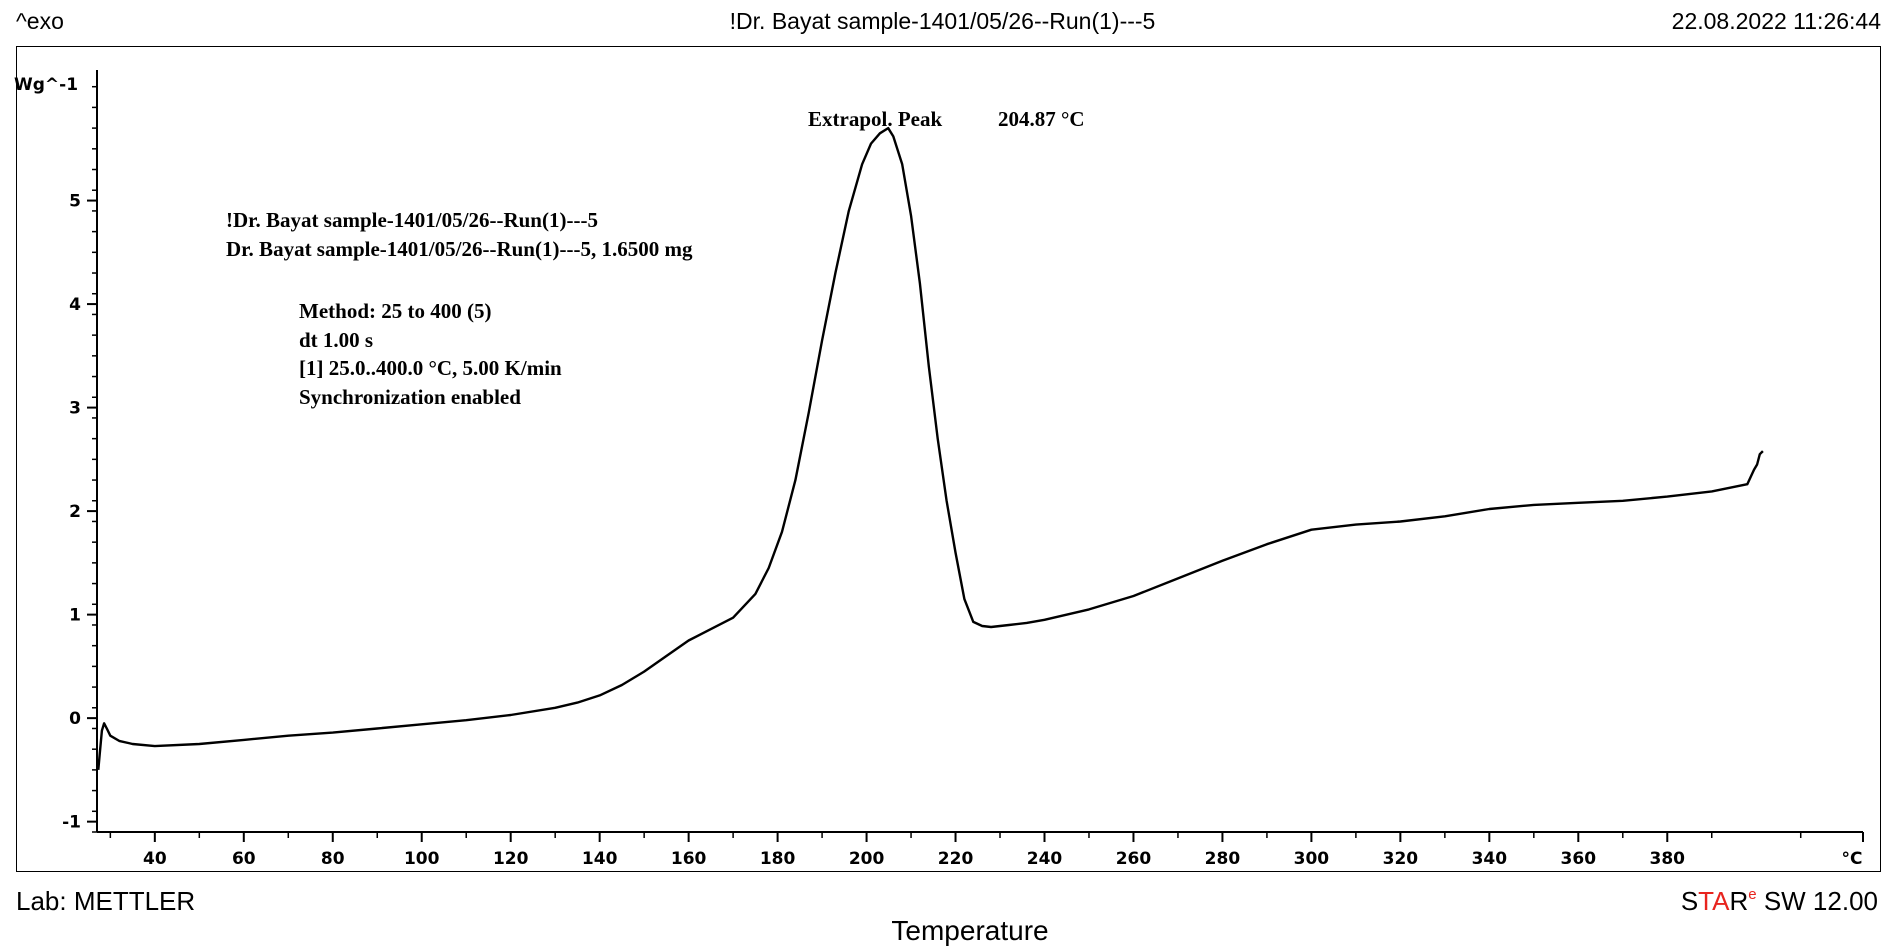  What do you see at coordinates (1714, 901) in the screenshot?
I see `software-ta: TA` at bounding box center [1714, 901].